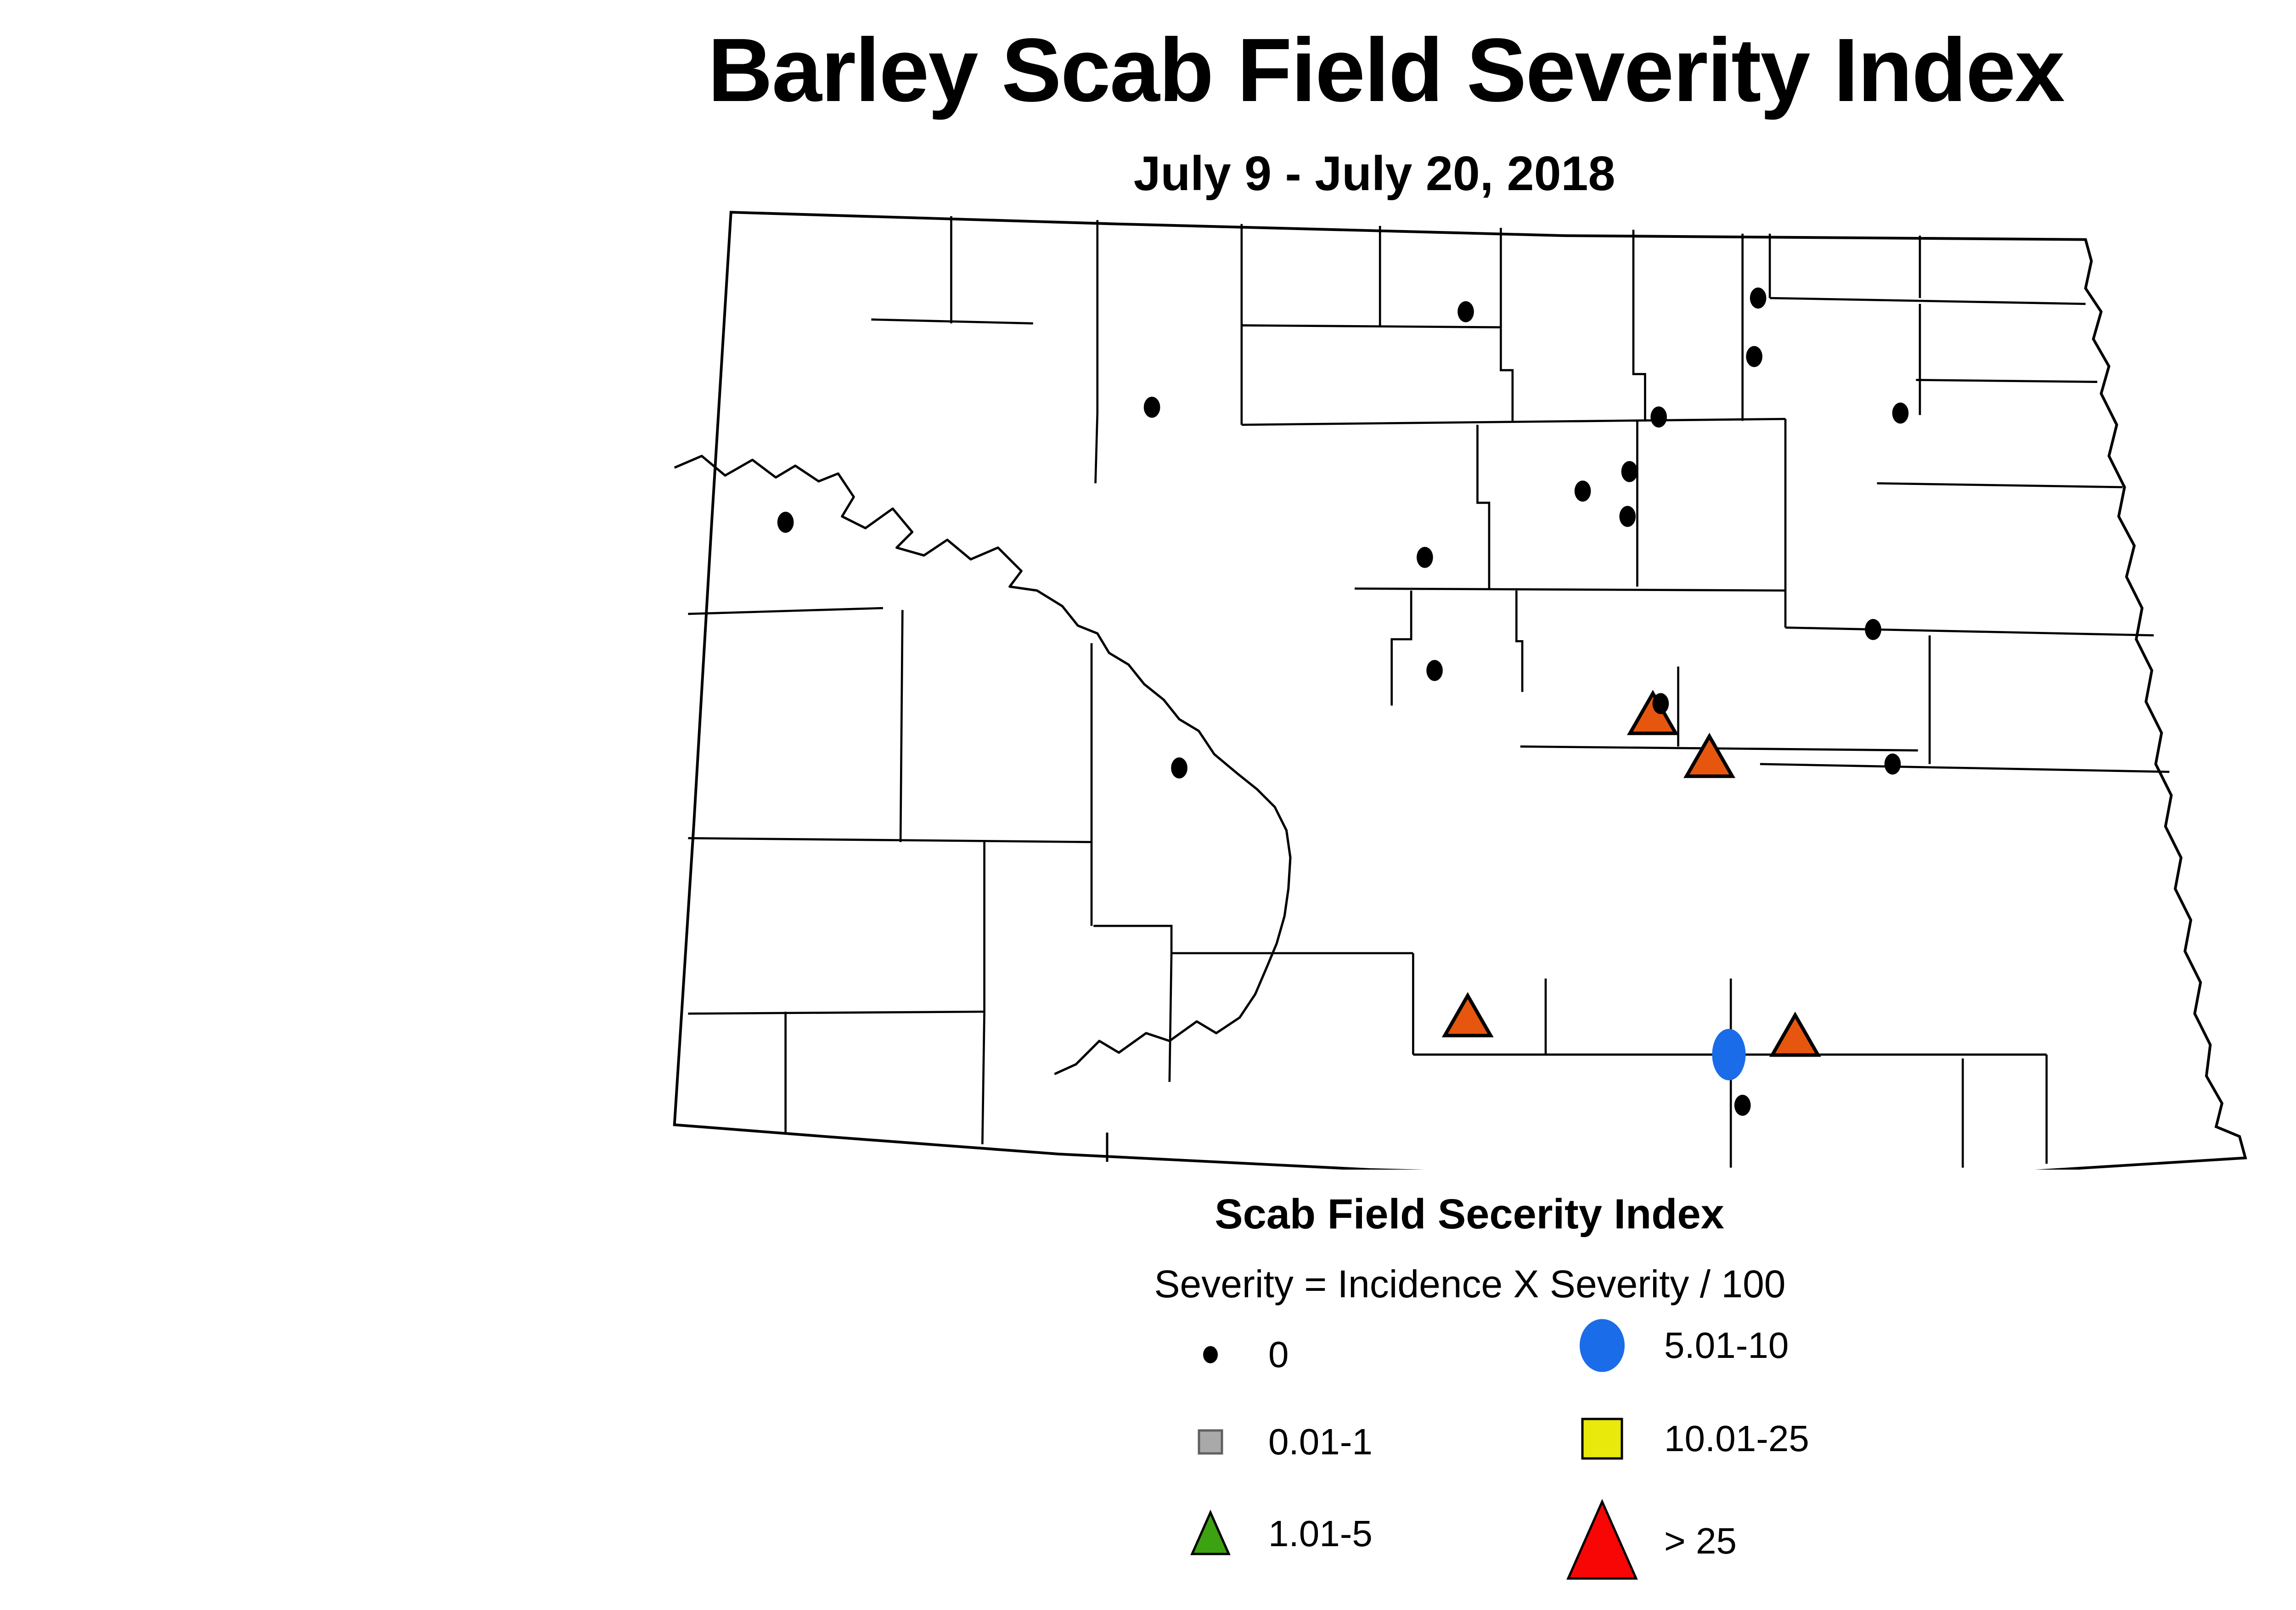 The image size is (2296, 1610). Describe the element at coordinates (1210, 1355) in the screenshot. I see `legend-dot-icon` at that location.